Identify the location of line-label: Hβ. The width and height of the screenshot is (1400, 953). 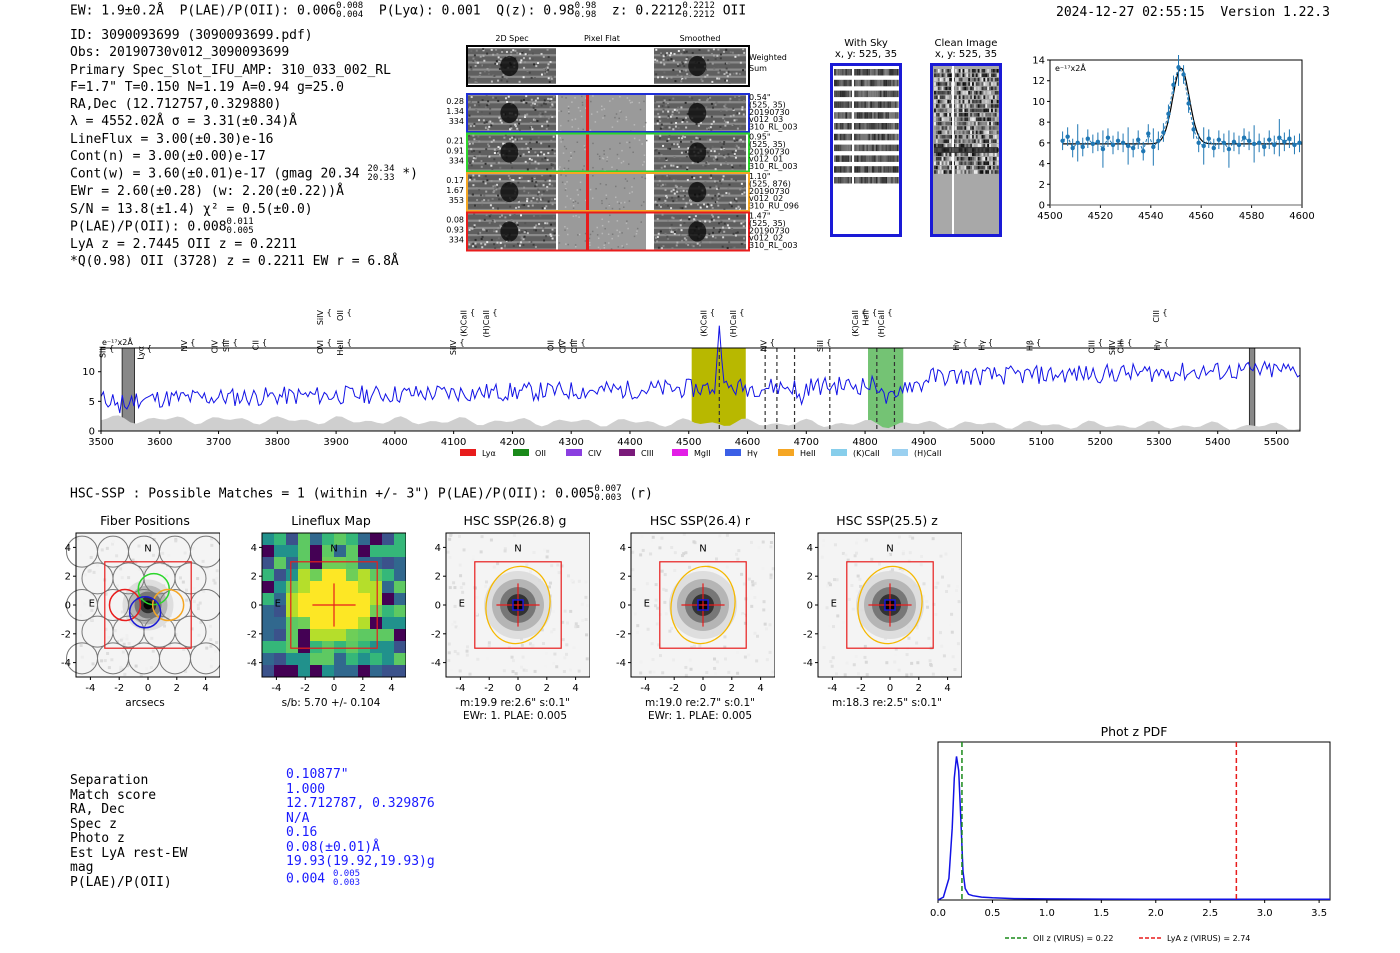
(1030, 345).